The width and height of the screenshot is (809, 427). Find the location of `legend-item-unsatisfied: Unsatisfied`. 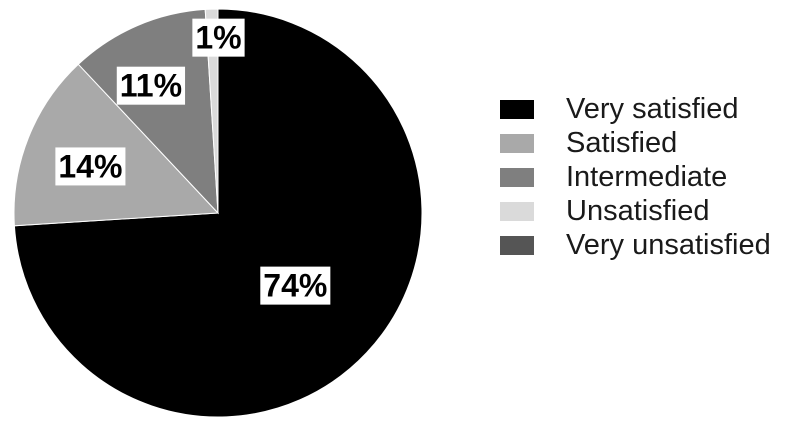

legend-item-unsatisfied: Unsatisfied is located at coordinates (635, 211).